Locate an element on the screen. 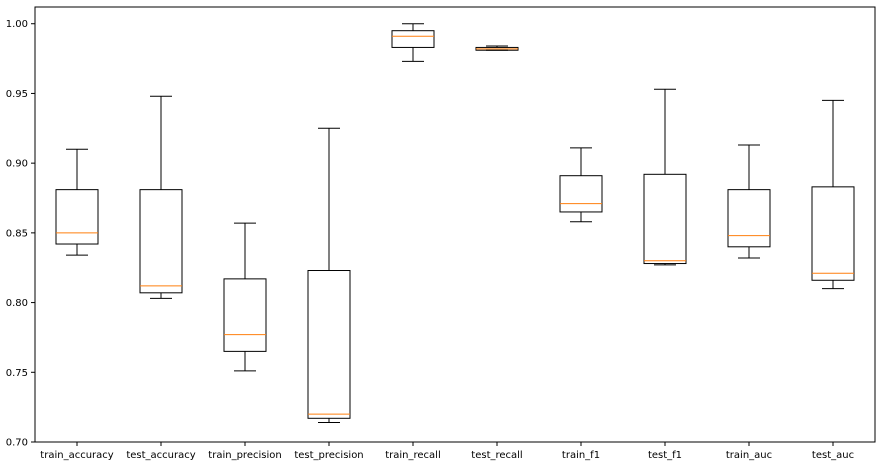 The height and width of the screenshot is (471, 880). box-train_accuracy is located at coordinates (77, 202).